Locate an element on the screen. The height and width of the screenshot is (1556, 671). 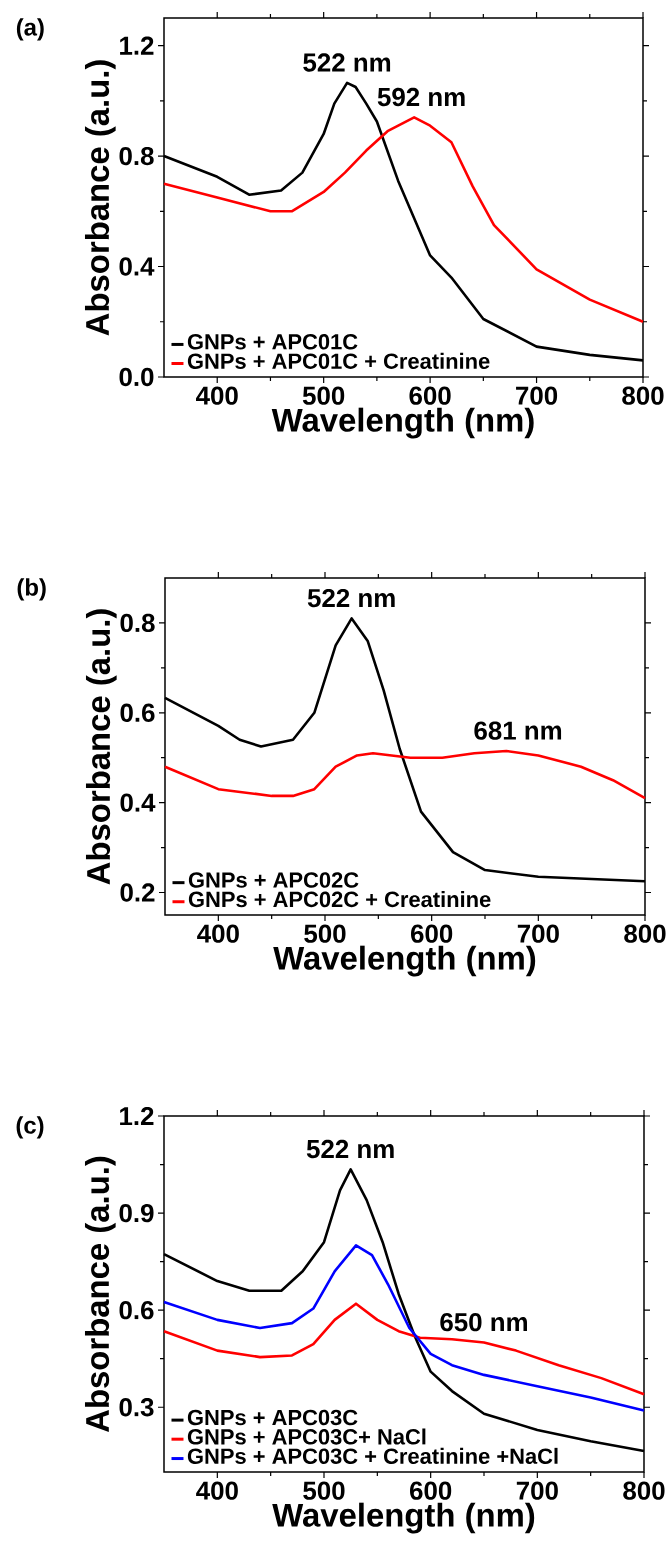
annotation: 681 nm is located at coordinates (518, 730).